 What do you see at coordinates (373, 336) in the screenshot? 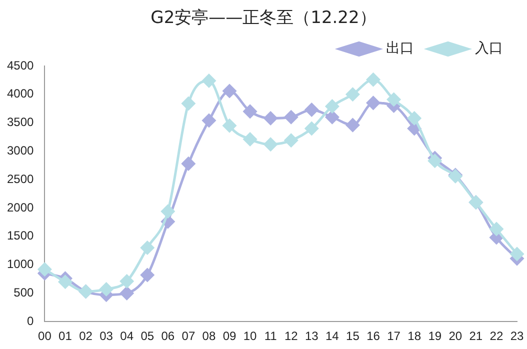
I see `x-tick-label: 16` at bounding box center [373, 336].